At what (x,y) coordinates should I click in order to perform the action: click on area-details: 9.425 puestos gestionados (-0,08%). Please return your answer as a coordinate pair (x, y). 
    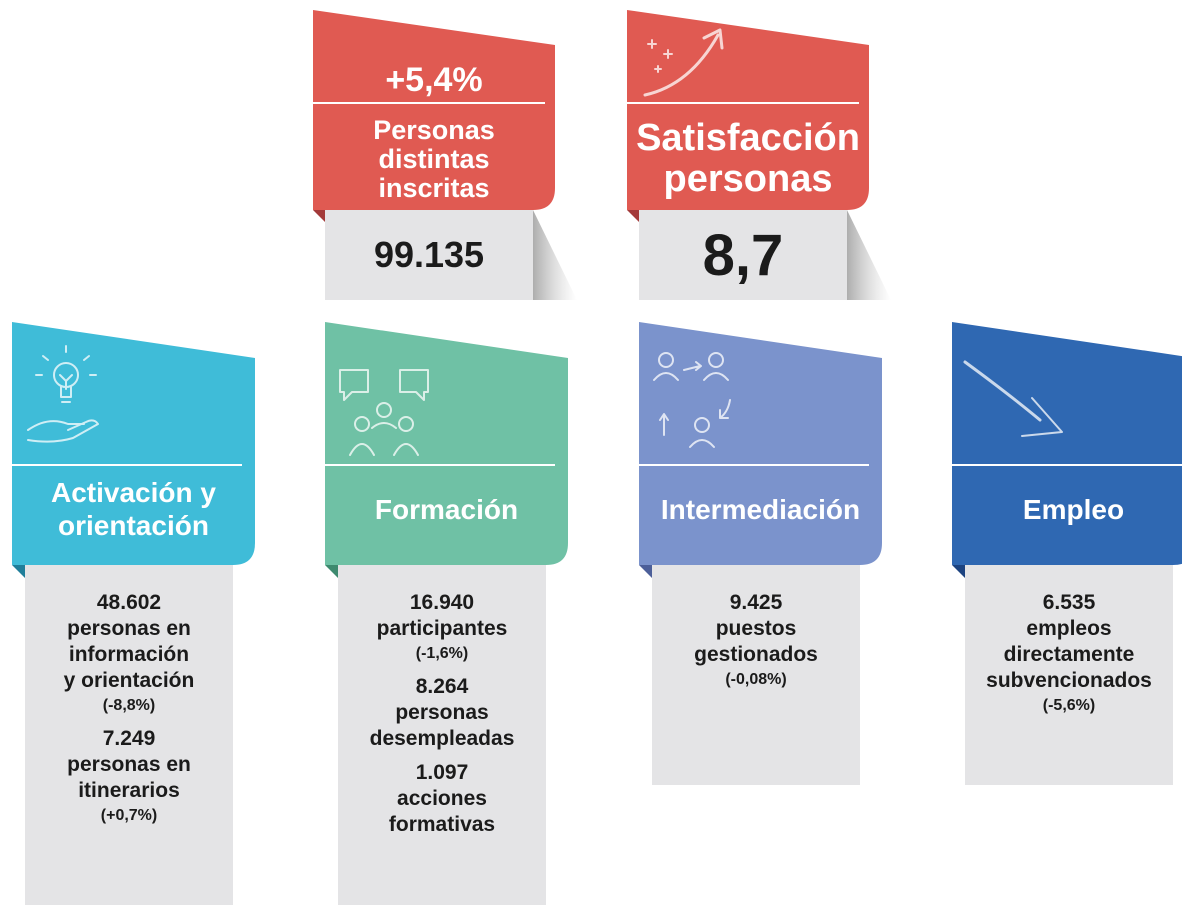
    Looking at the image, I should click on (756, 685).